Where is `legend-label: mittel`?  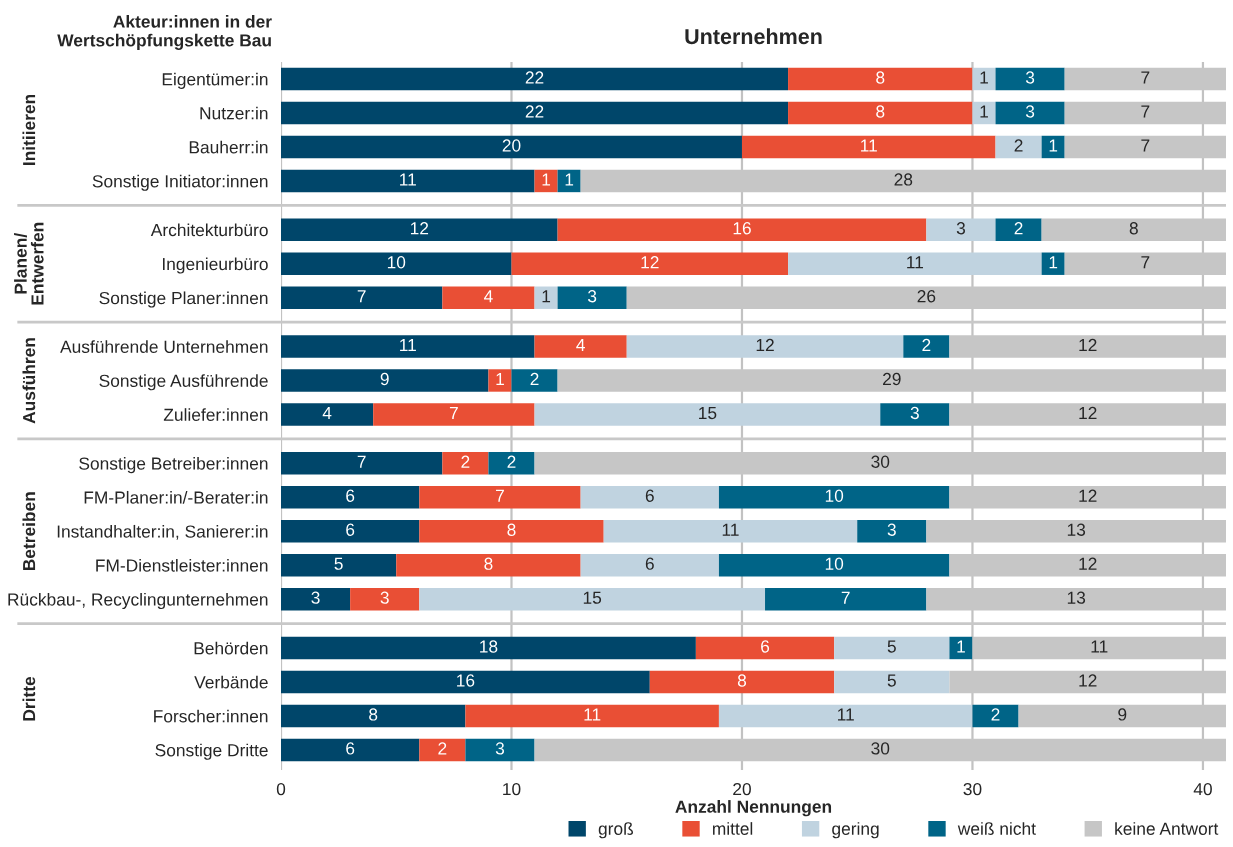 legend-label: mittel is located at coordinates (732, 828).